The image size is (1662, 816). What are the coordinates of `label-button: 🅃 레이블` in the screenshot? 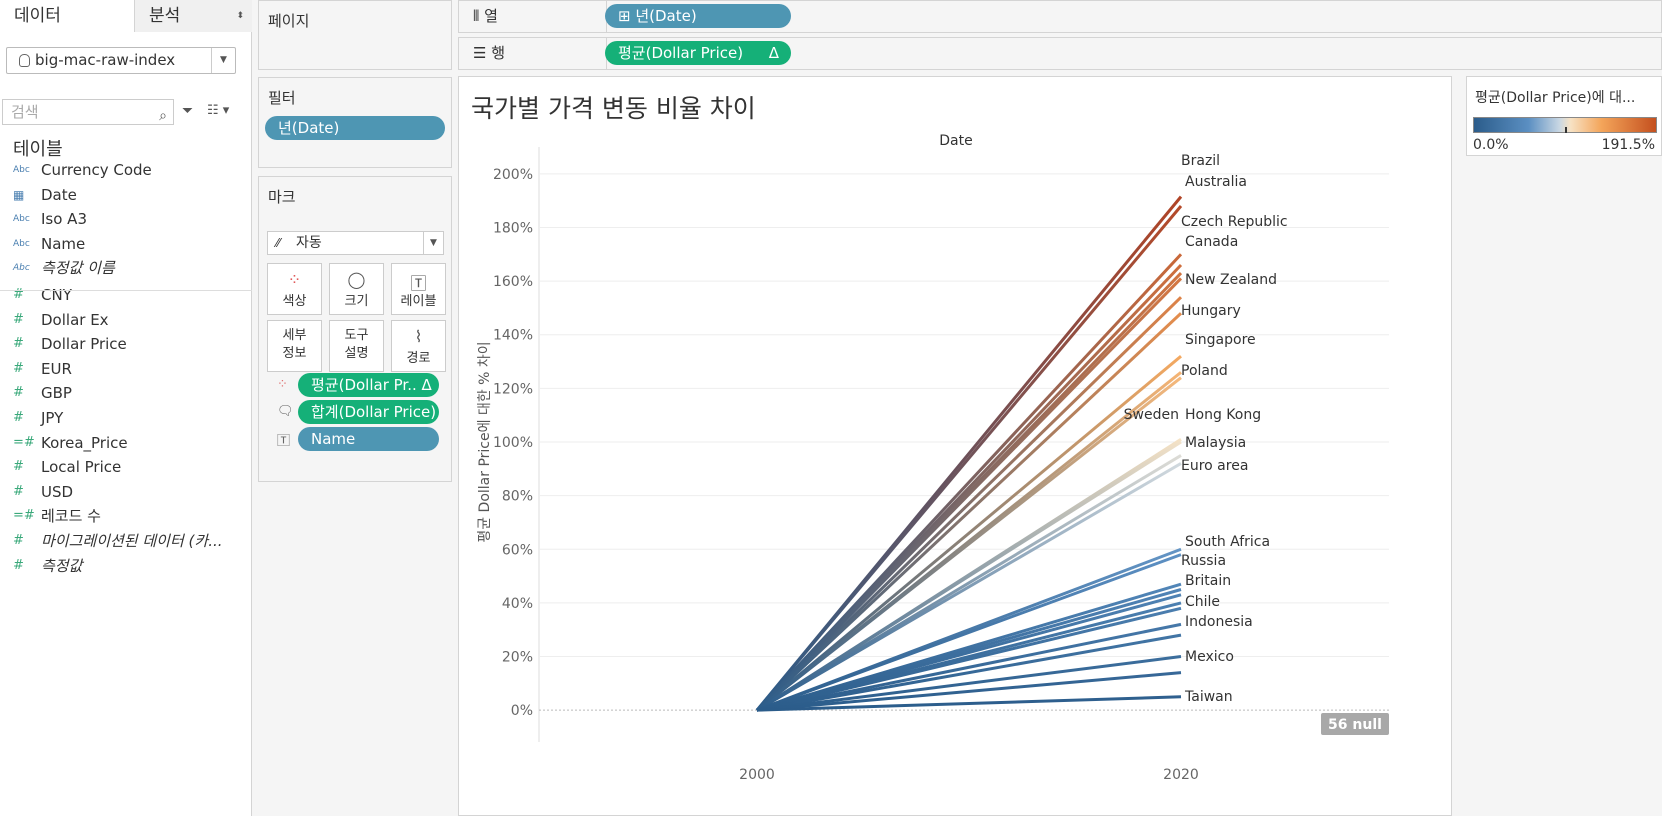 It's located at (418, 289).